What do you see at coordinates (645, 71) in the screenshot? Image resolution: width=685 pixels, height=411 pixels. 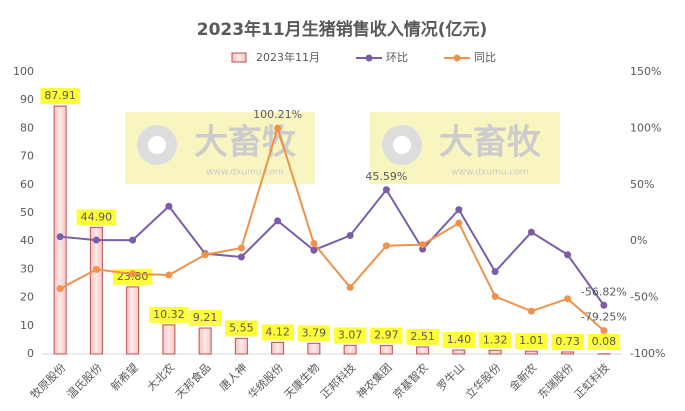 I see `y2-tick-label: 150%` at bounding box center [645, 71].